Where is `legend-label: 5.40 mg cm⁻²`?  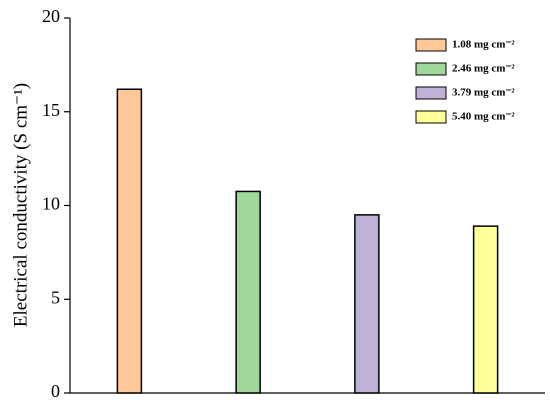
legend-label: 5.40 mg cm⁻² is located at coordinates (483, 117).